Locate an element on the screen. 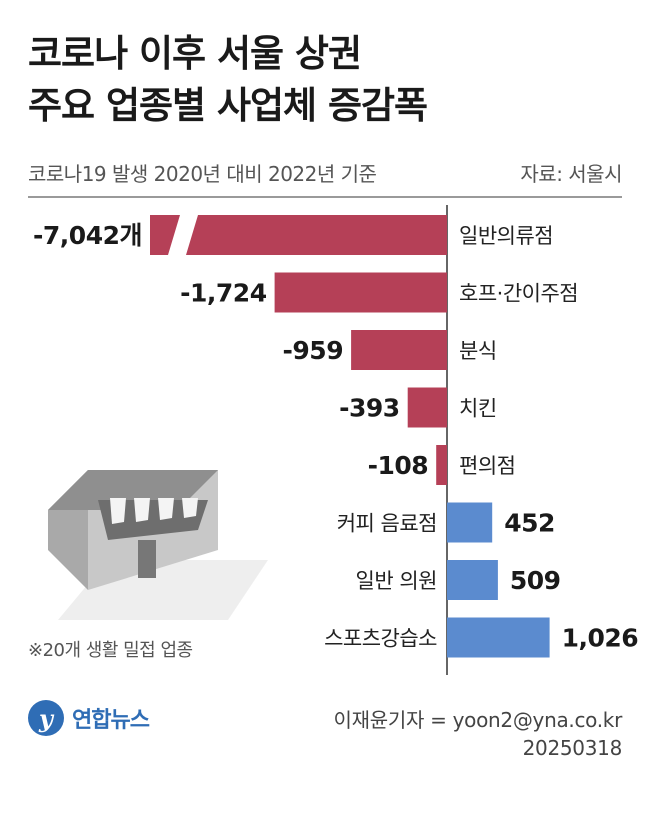 The height and width of the screenshot is (828, 650). data-source: 자료: 서울시 is located at coordinates (571, 174).